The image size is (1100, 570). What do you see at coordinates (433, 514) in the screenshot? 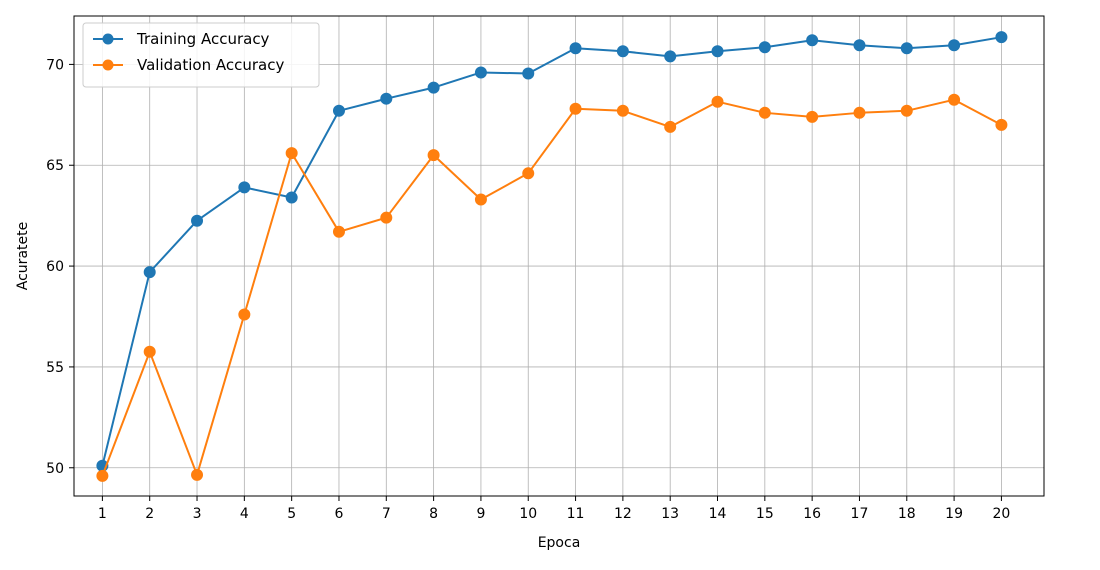
I see `x-tick-label: 8` at bounding box center [433, 514].